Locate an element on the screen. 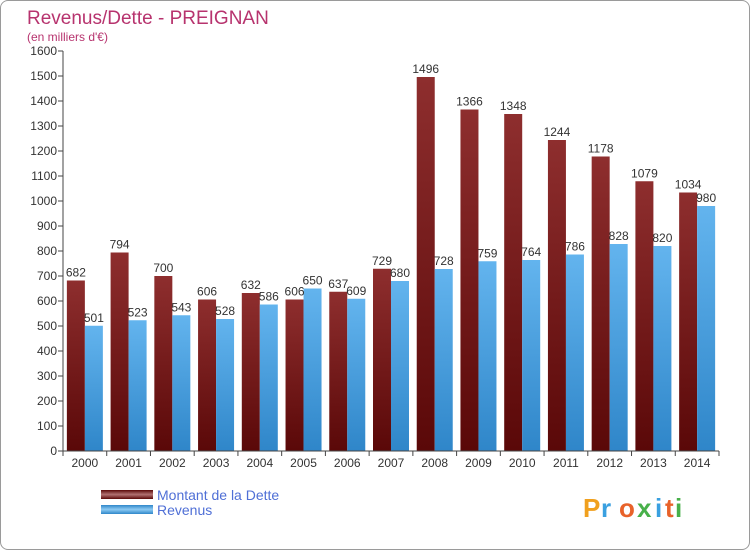 Image resolution: width=750 pixels, height=550 pixels. x-tick-label: 2002 is located at coordinates (172, 463).